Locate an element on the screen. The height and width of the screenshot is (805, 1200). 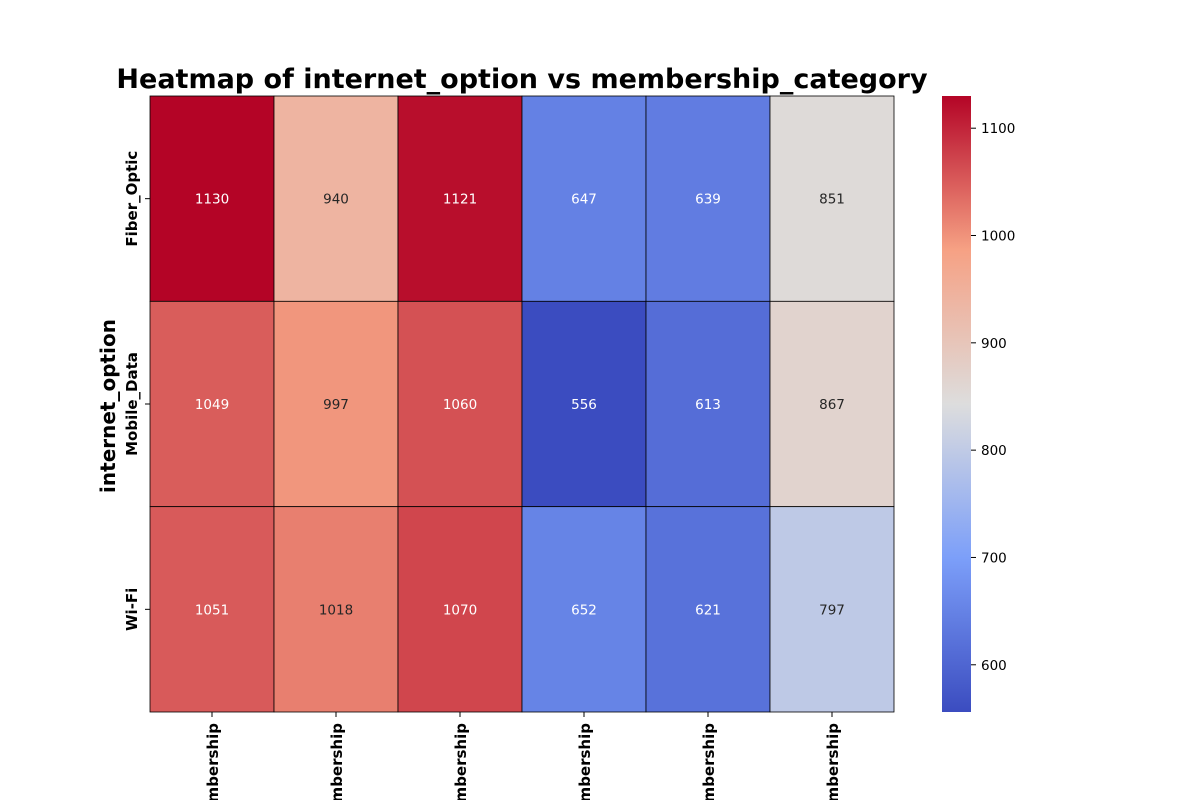
colorbar-gradient is located at coordinates (956, 404).